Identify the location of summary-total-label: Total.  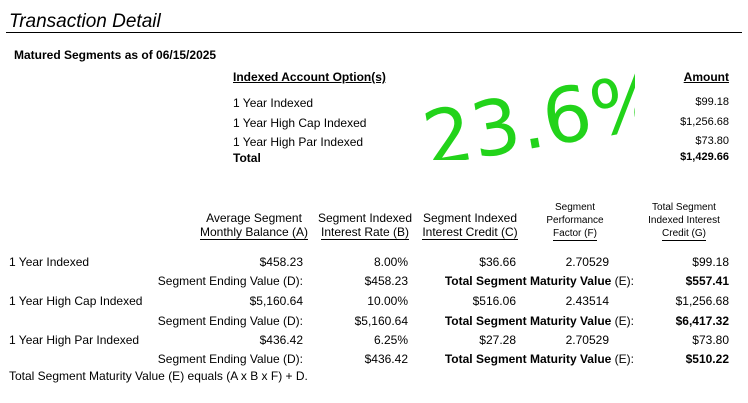
(247, 158).